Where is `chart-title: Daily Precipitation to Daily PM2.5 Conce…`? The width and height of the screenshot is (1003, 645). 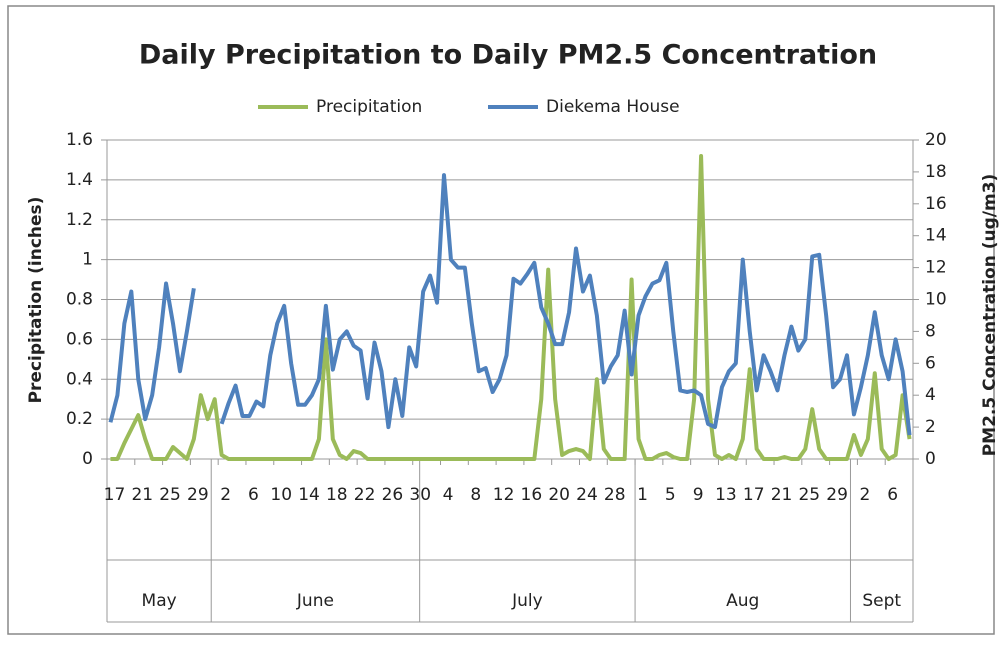 chart-title: Daily Precipitation to Daily PM2.5 Conce… is located at coordinates (508, 55).